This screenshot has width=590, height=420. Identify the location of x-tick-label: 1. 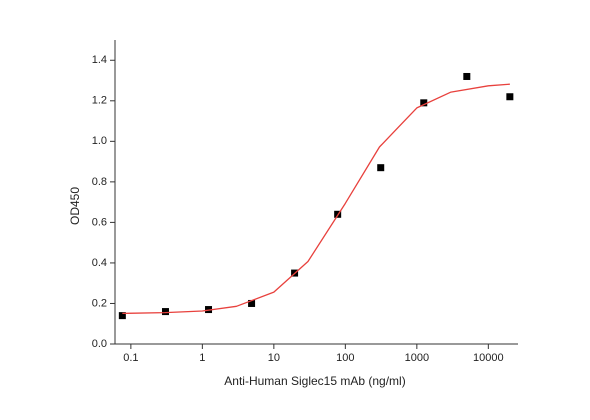
(202, 358).